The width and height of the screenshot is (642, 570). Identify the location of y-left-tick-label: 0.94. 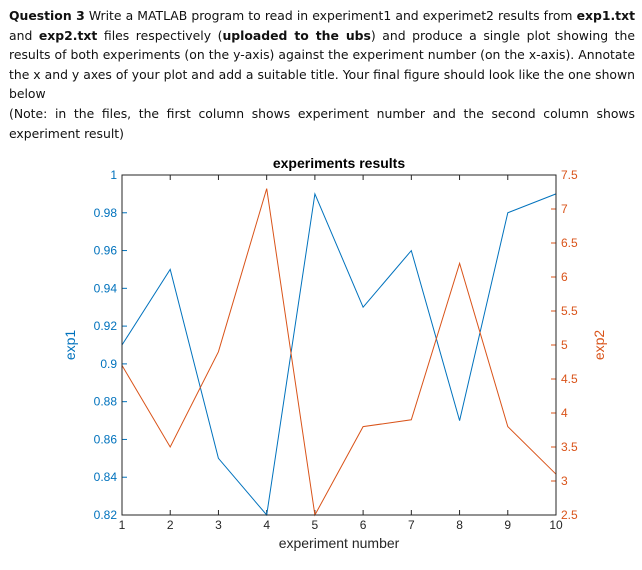
(106, 288).